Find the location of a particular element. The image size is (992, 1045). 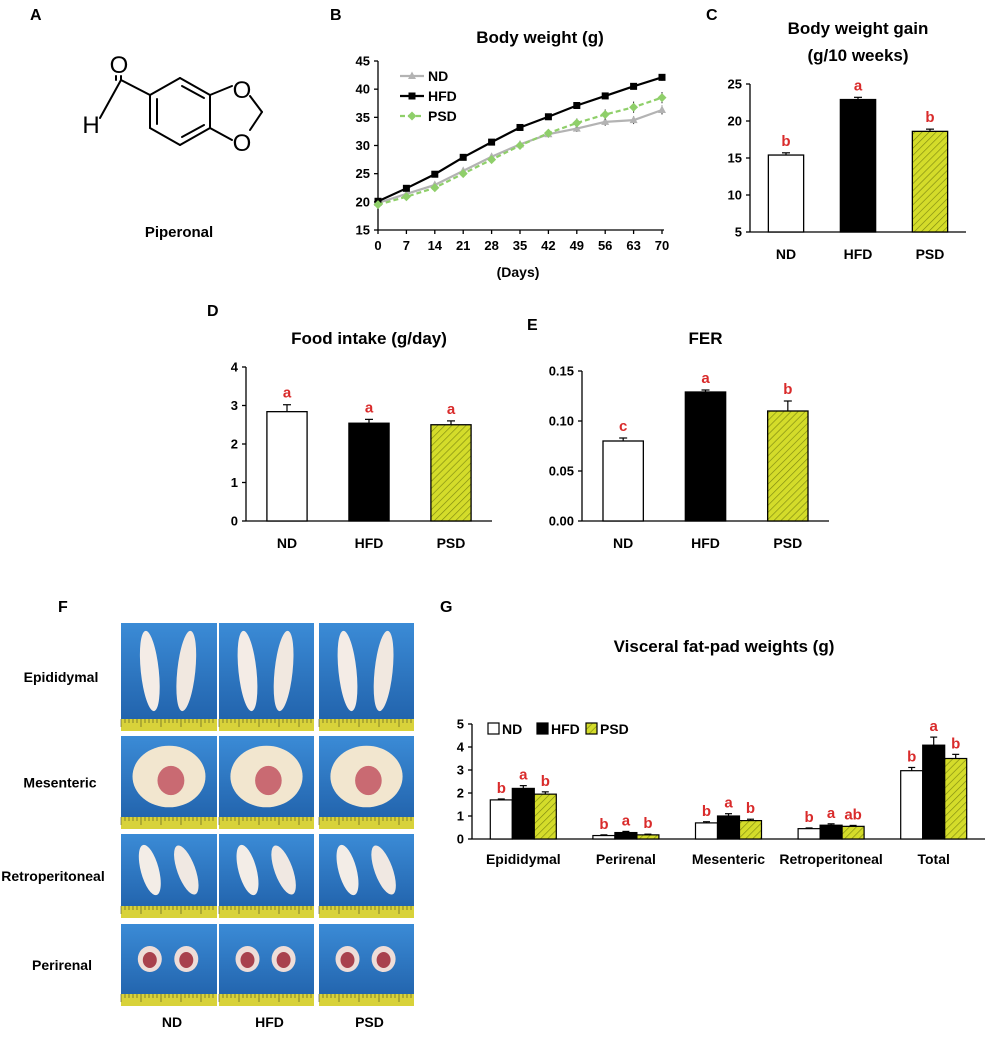

photo-retroperitoneal-psd is located at coordinates (366, 876).